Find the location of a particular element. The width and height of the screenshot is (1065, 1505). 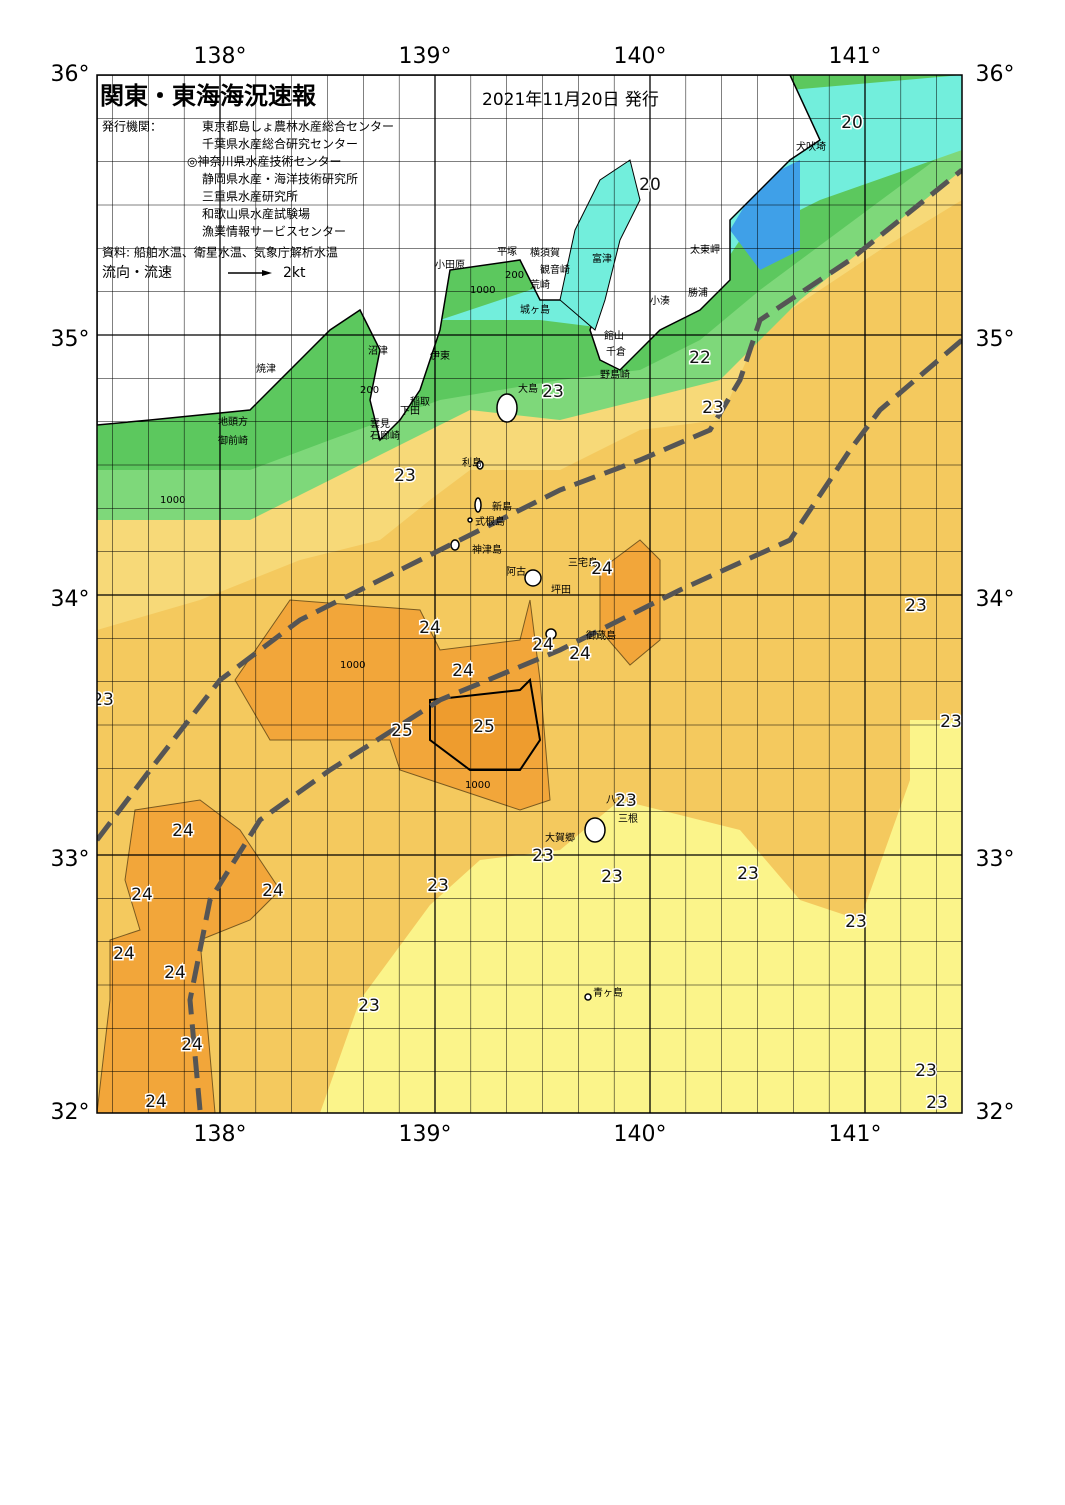

place-name: 伊東 is located at coordinates (440, 355).